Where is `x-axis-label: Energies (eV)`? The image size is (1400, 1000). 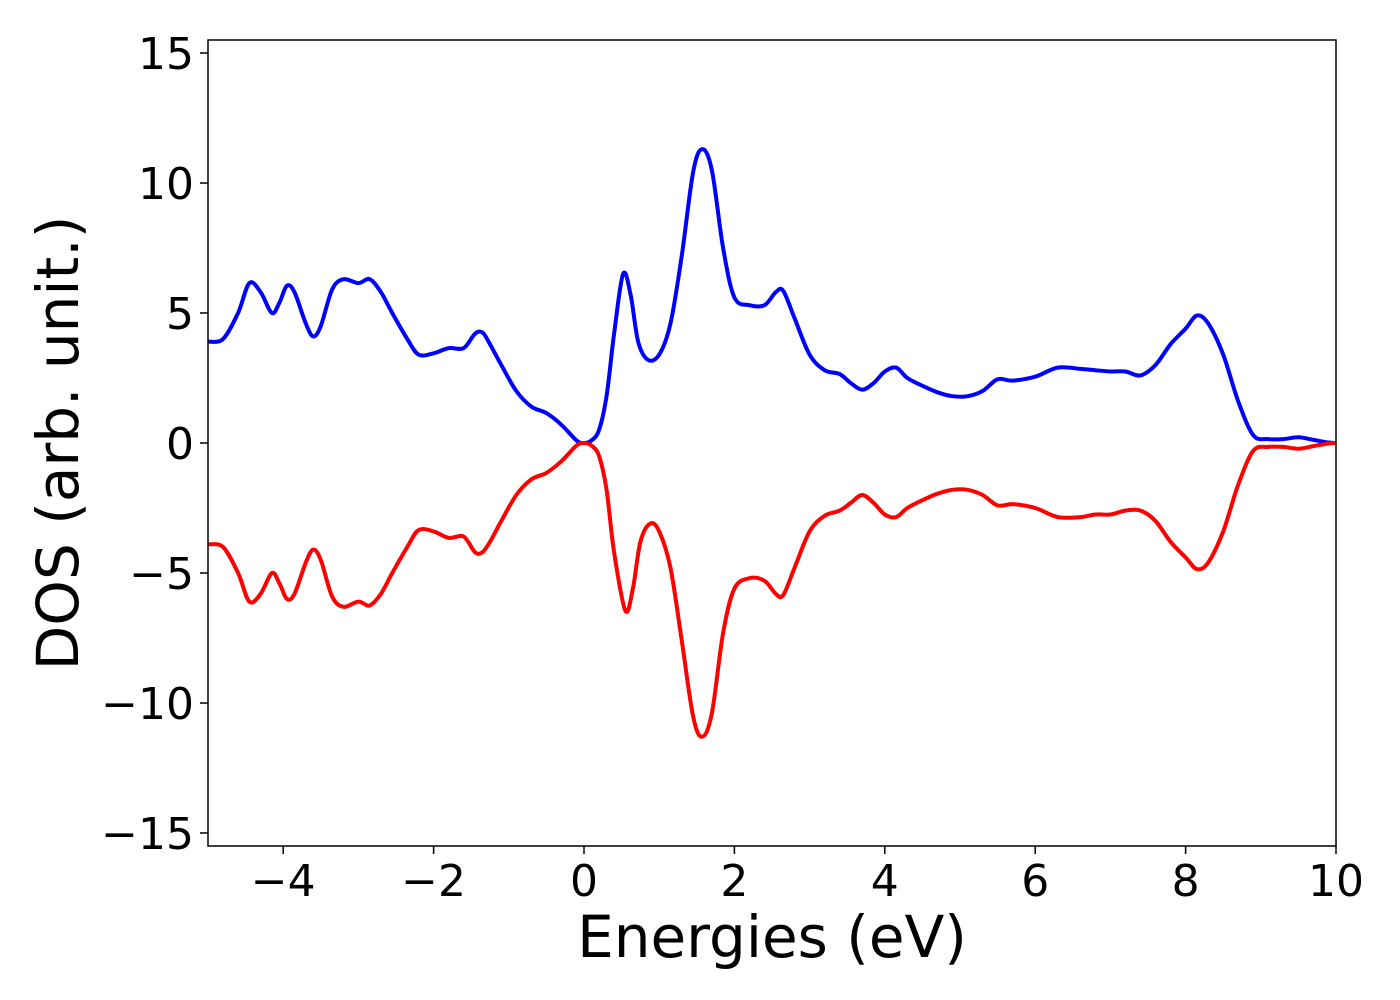
x-axis-label: Energies (eV) is located at coordinates (772, 937).